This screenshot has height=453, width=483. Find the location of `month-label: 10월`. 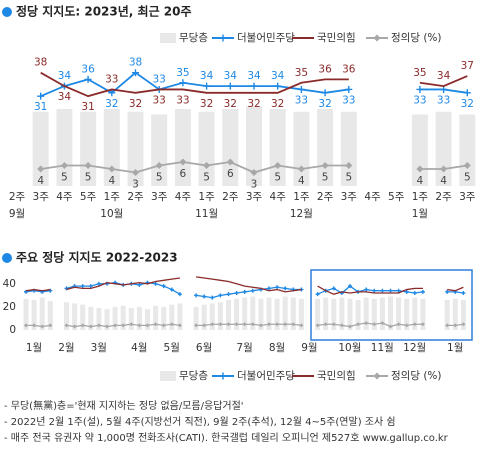

month-label: 10월 is located at coordinates (349, 348).